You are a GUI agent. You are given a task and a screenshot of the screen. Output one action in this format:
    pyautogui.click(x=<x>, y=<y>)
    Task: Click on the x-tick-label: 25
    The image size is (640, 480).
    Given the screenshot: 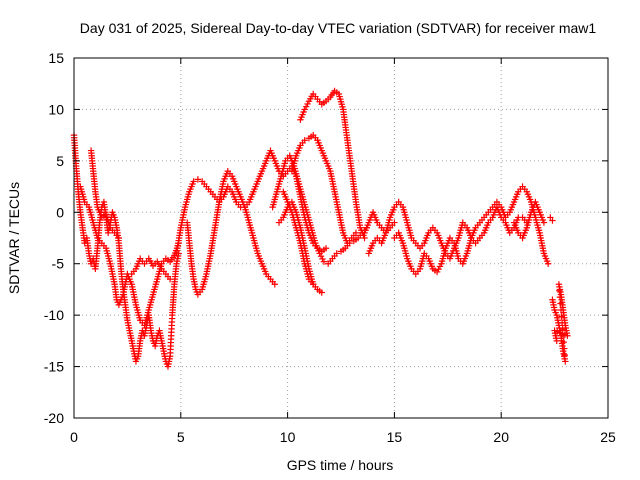 What is the action you would take?
    pyautogui.click(x=608, y=437)
    